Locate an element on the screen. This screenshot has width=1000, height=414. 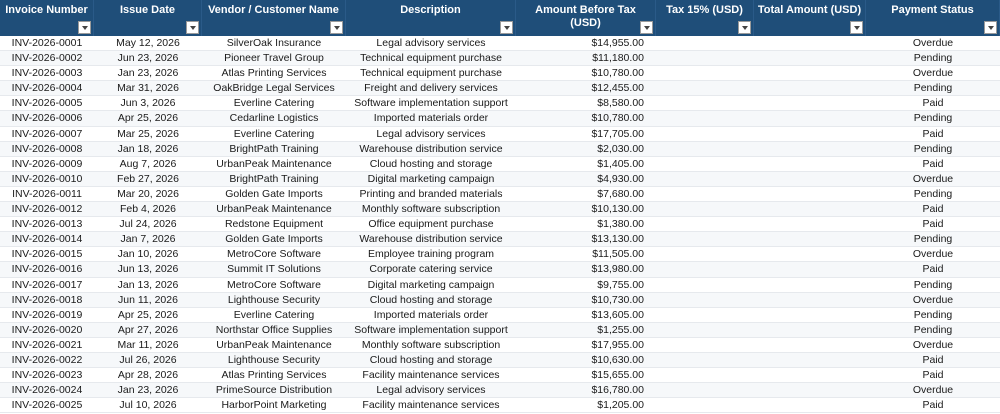
invoice-number-cell: INV-2026-0008 is located at coordinates (47, 148).